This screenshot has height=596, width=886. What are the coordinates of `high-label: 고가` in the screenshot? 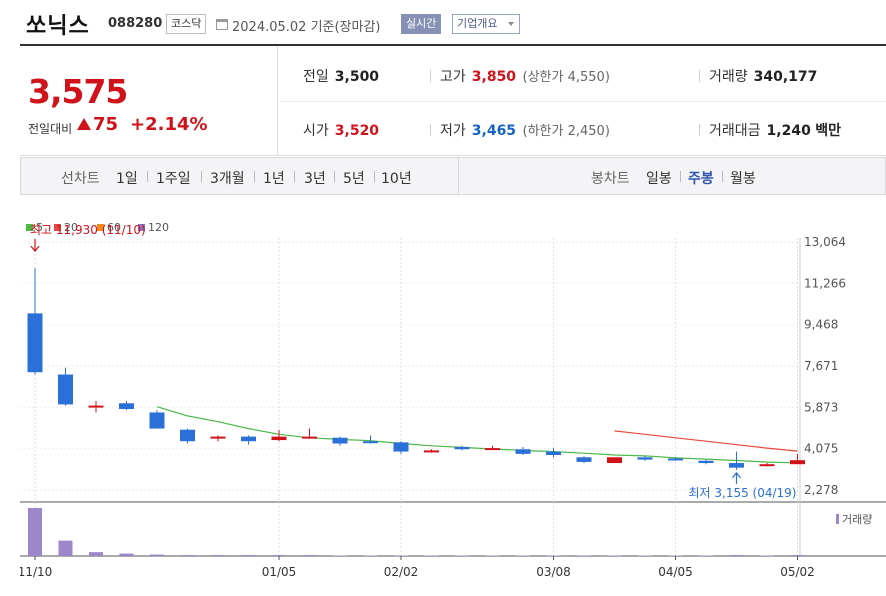 It's located at (453, 77).